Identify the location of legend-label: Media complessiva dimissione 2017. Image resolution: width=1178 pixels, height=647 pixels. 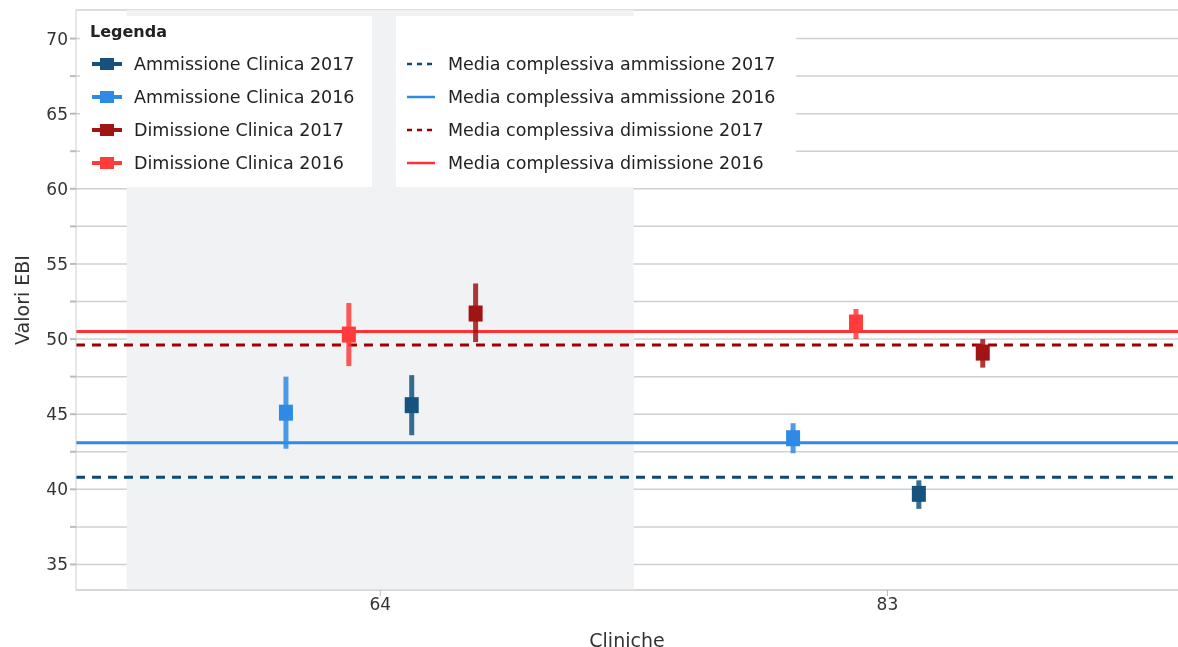
(606, 129).